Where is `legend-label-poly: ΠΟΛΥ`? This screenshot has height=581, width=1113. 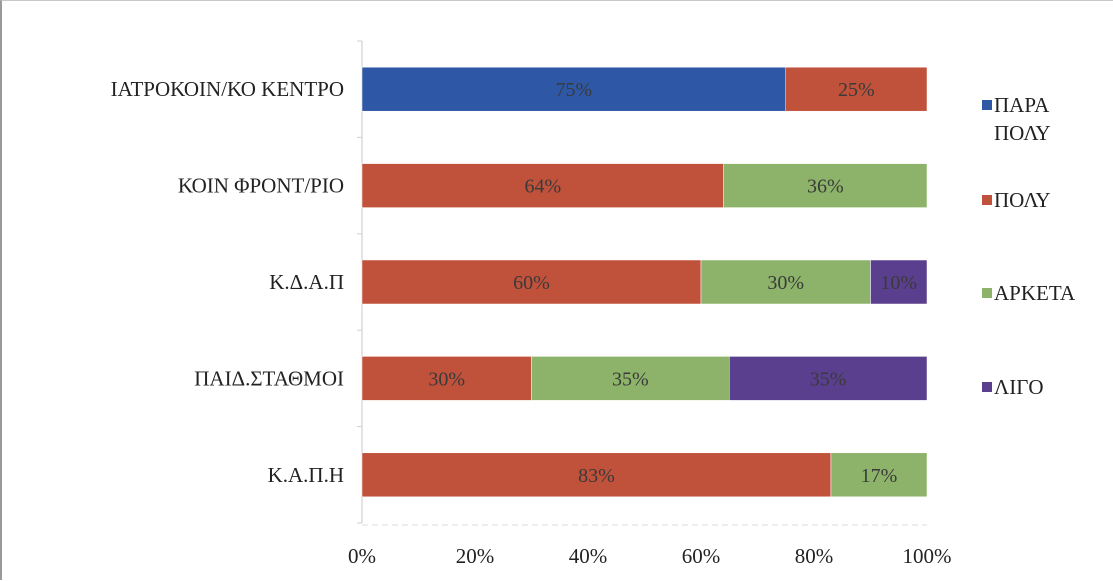
legend-label-poly: ΠΟΛΥ is located at coordinates (1022, 200).